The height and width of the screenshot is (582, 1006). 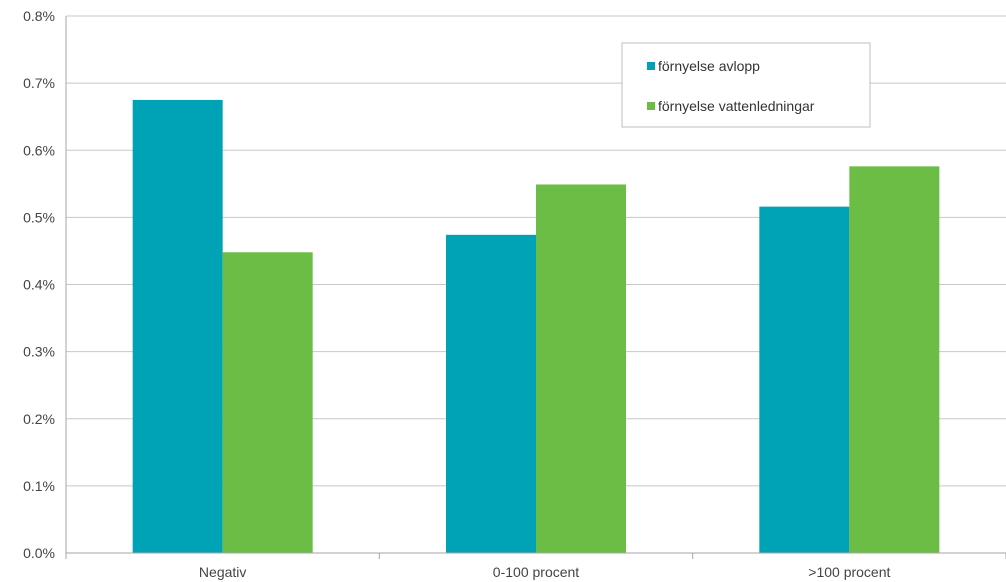 I want to click on legend-label: förnyelse avlopp, so click(x=709, y=66).